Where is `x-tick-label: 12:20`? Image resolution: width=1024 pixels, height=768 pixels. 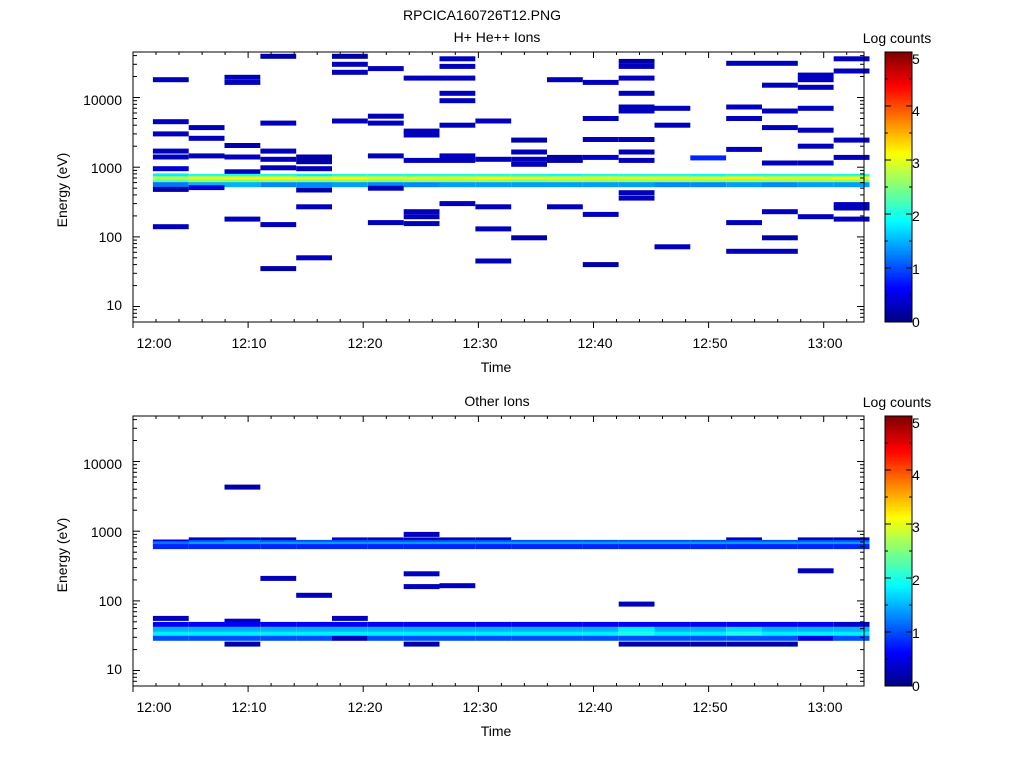 x-tick-label: 12:20 is located at coordinates (364, 707).